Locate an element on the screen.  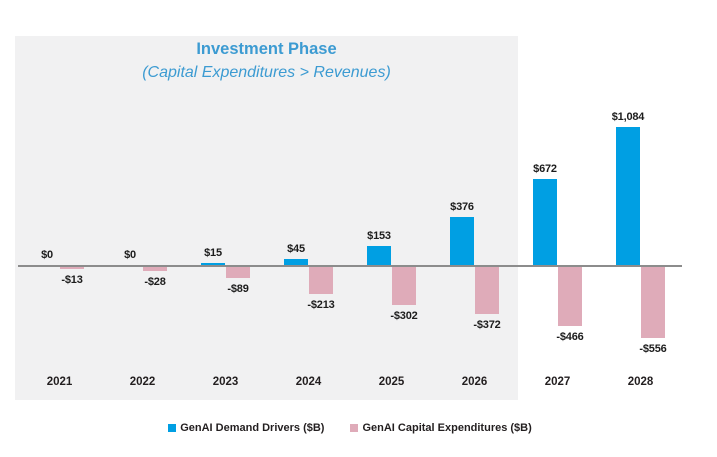
bar-genai-capital-expenditures-b-2023 is located at coordinates (238, 272).